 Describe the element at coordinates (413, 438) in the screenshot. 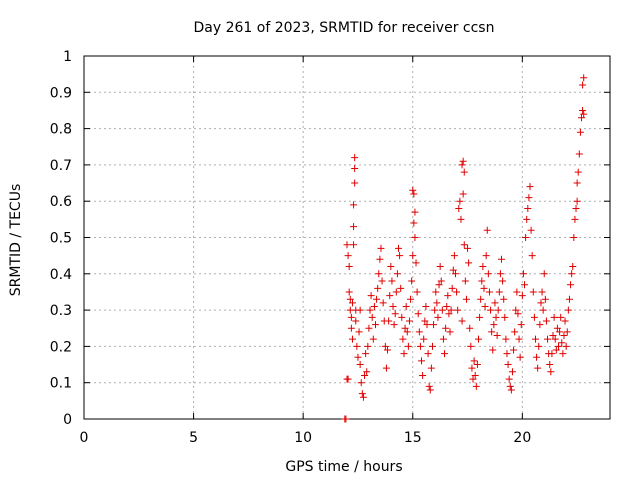

I see `x-tick-label: 15` at that location.